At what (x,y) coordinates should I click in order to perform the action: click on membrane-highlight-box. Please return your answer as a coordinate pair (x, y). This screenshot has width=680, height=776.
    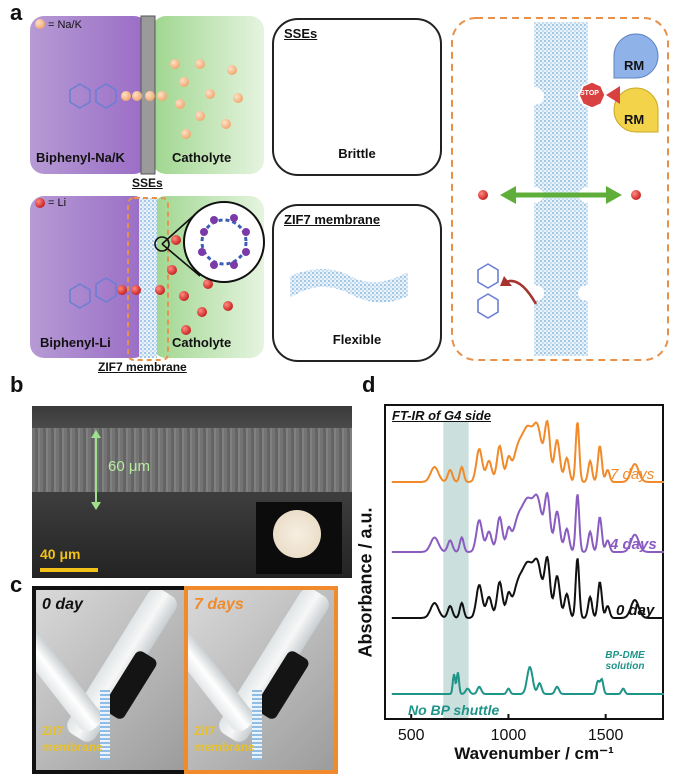
    Looking at the image, I should click on (148, 279).